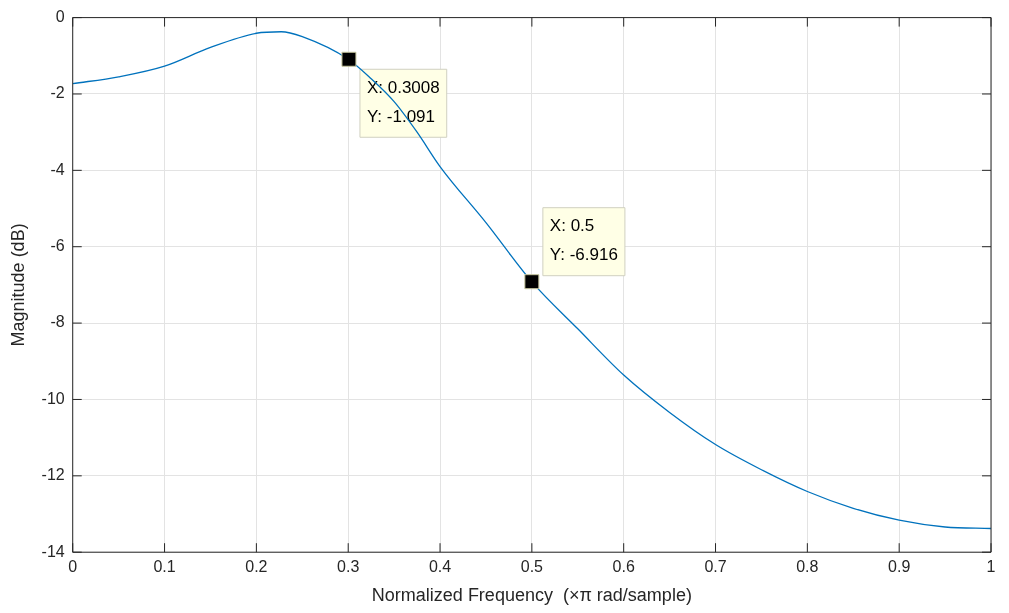 Image resolution: width=1009 pixels, height=613 pixels. Describe the element at coordinates (73, 567) in the screenshot. I see `x-tick-label: 0` at that location.